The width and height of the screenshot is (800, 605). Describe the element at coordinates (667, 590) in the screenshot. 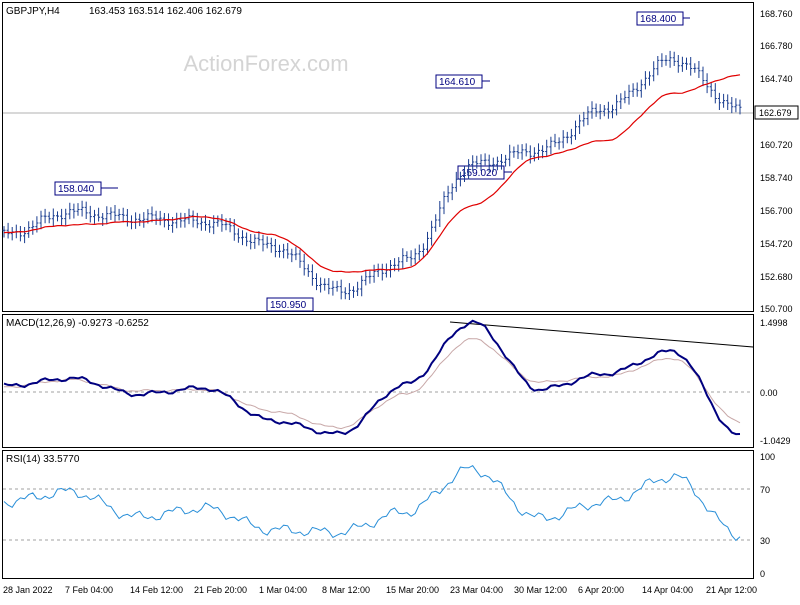

I see `time-tick: 14 Apr 04:00` at that location.